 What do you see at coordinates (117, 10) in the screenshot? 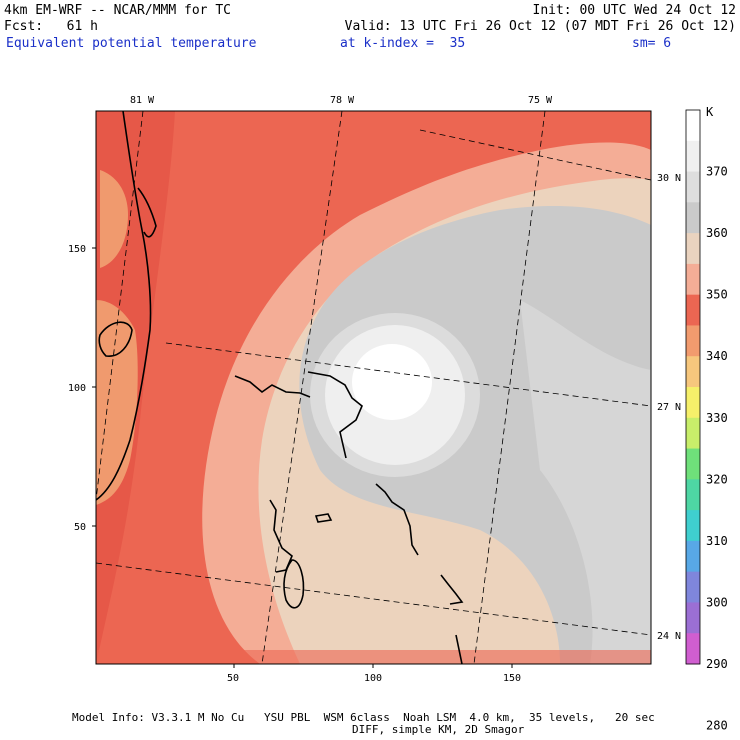
I see `model-title: 4km EM-WRF -- NCAR/MMM for TC` at bounding box center [117, 10].